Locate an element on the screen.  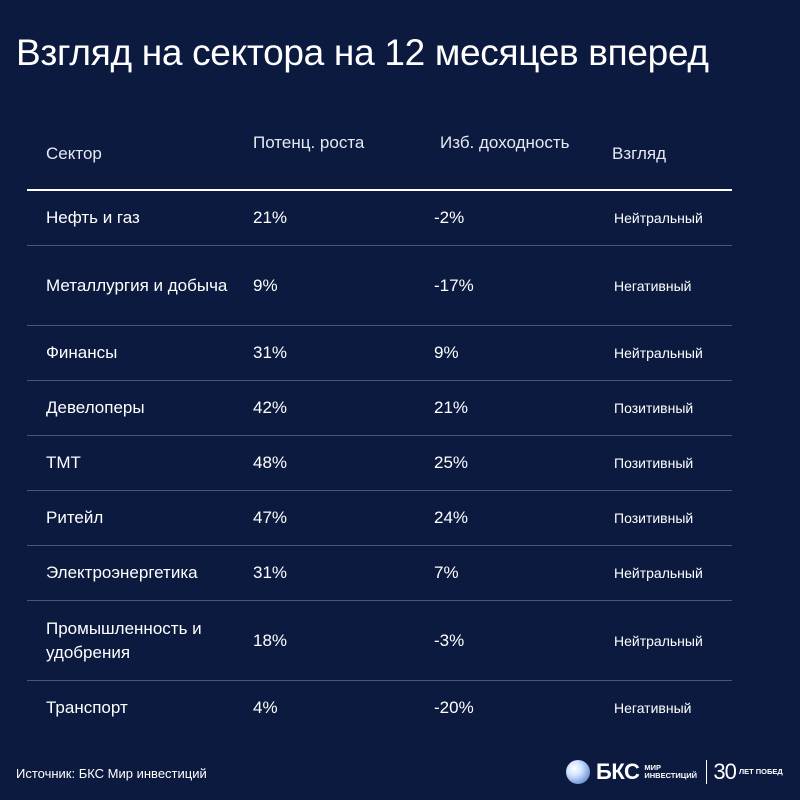
source-note: Источник: БКС Мир инвестиций is located at coordinates (111, 773).